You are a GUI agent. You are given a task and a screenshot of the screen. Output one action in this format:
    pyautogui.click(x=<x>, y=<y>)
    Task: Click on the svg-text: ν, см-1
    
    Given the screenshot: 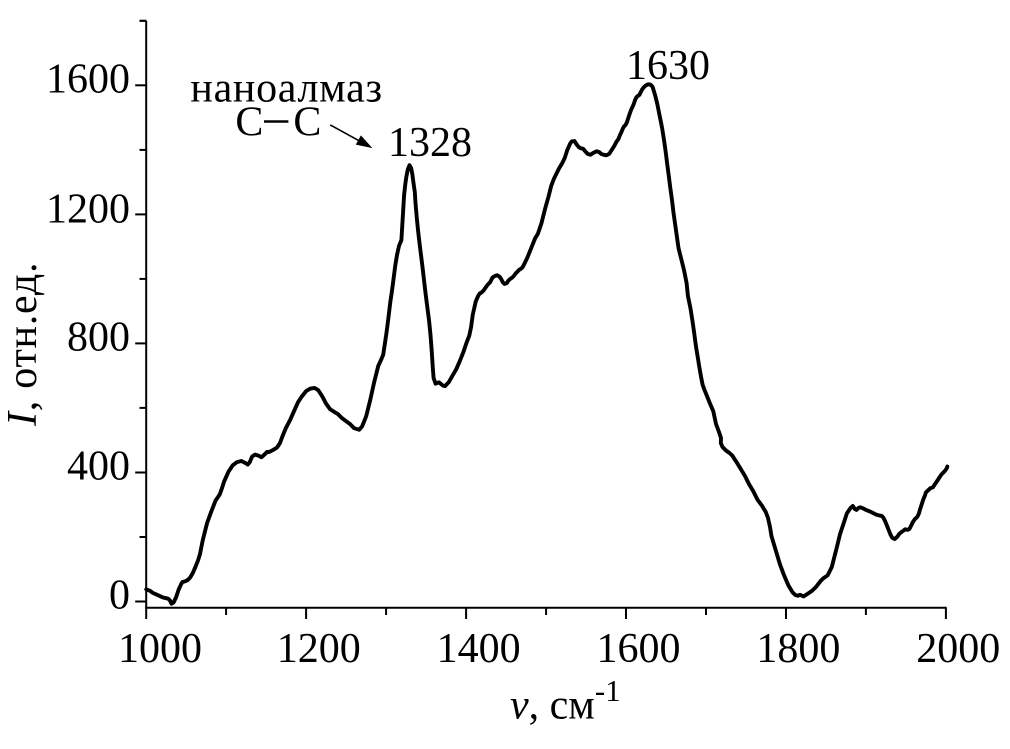 What is the action you would take?
    pyautogui.click(x=565, y=701)
    